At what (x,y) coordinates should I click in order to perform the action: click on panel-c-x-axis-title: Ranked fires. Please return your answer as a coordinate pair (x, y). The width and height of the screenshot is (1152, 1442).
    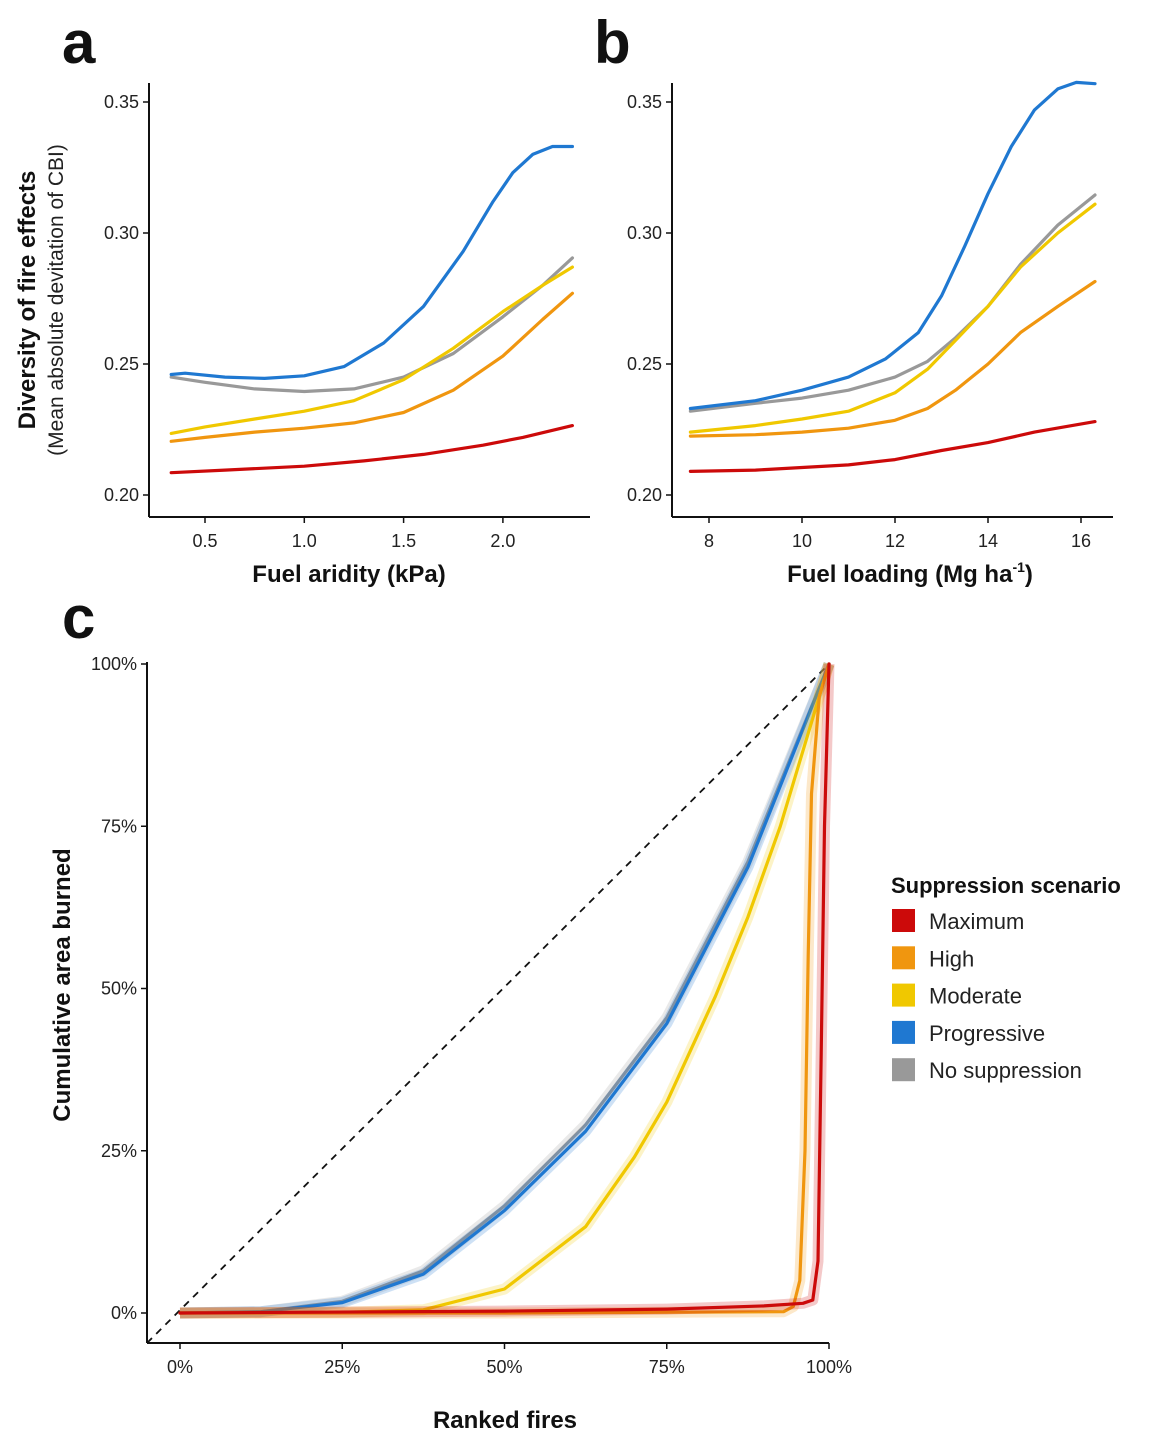
    Looking at the image, I should click on (505, 1420).